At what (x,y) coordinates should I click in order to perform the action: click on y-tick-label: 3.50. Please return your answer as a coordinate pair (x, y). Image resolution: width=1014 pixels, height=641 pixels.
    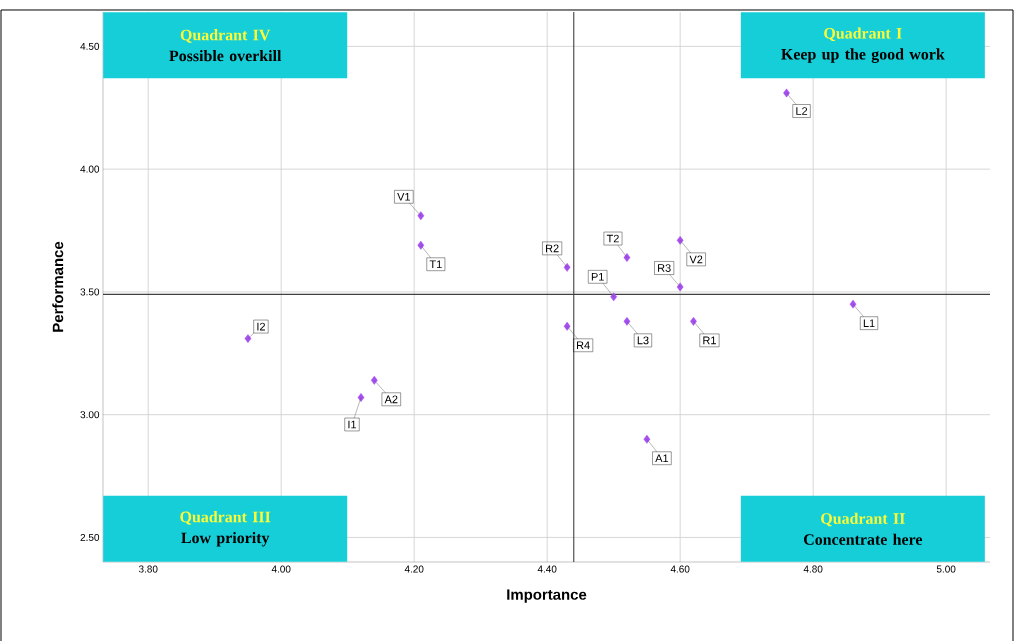
    Looking at the image, I should click on (90, 292).